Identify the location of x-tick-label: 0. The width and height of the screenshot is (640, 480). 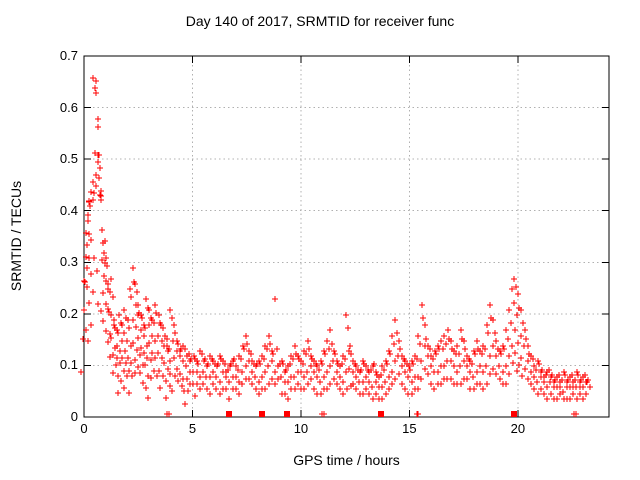
(84, 428).